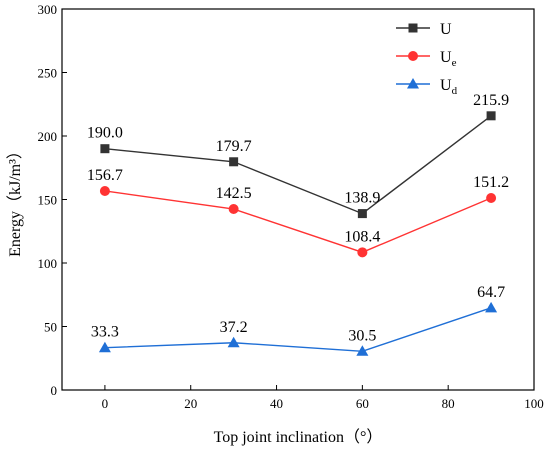  What do you see at coordinates (105, 332) in the screenshot?
I see `data-label-Ud: 33.3` at bounding box center [105, 332].